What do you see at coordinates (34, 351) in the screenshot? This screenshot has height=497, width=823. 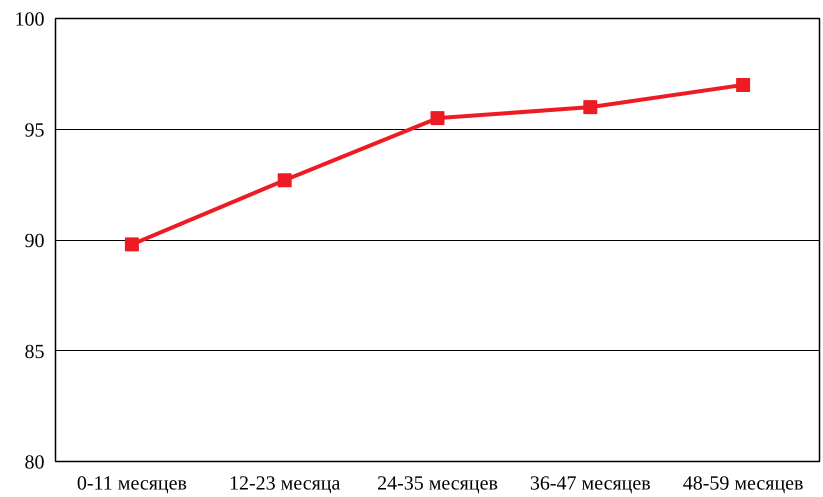 I see `y-tick-label: 85` at bounding box center [34, 351].